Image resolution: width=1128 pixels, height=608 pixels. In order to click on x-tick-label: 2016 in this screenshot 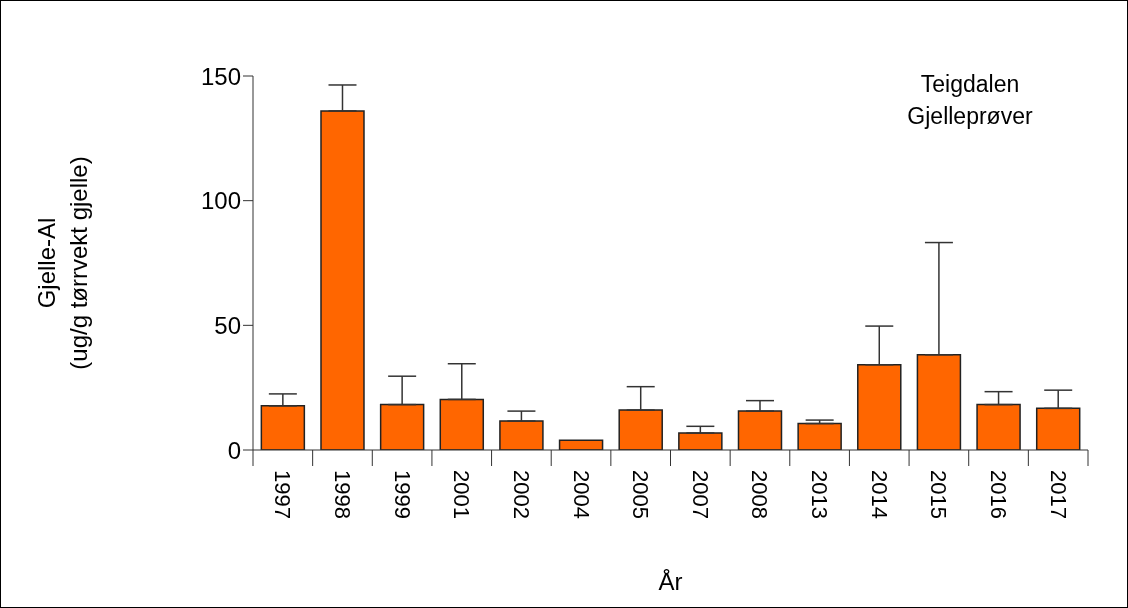, I will do `click(999, 494)`.